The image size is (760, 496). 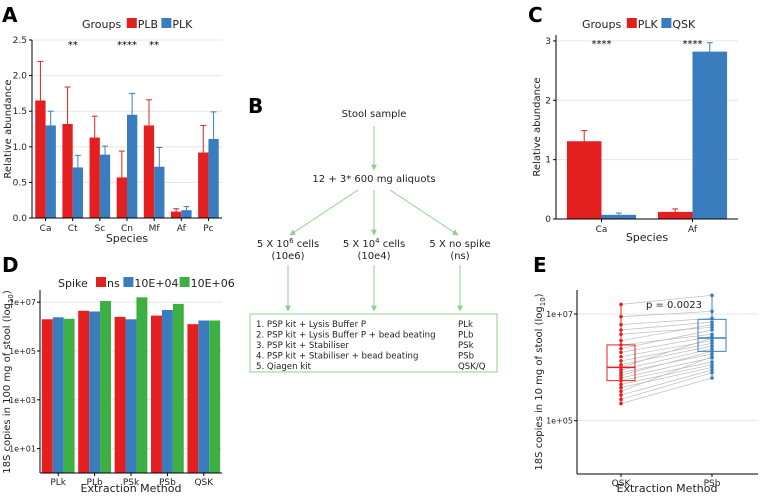 I want to click on panel-a-bar-PLB-Cn, so click(x=121, y=197).